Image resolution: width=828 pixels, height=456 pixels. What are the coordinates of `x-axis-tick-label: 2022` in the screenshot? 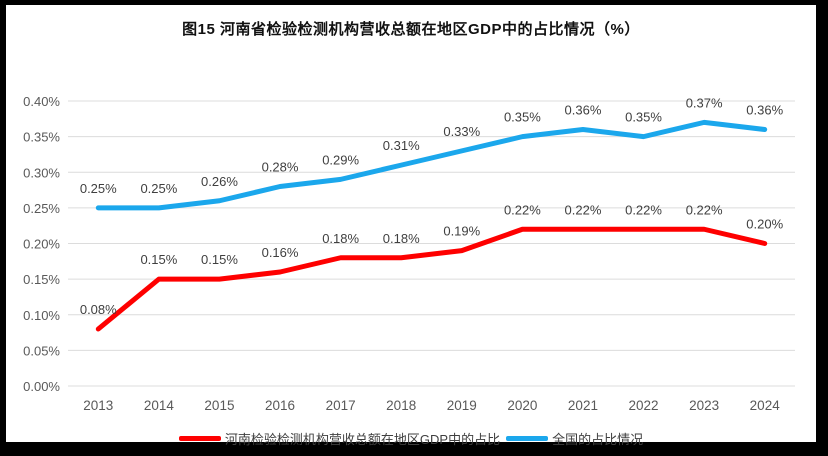 It's located at (644, 405).